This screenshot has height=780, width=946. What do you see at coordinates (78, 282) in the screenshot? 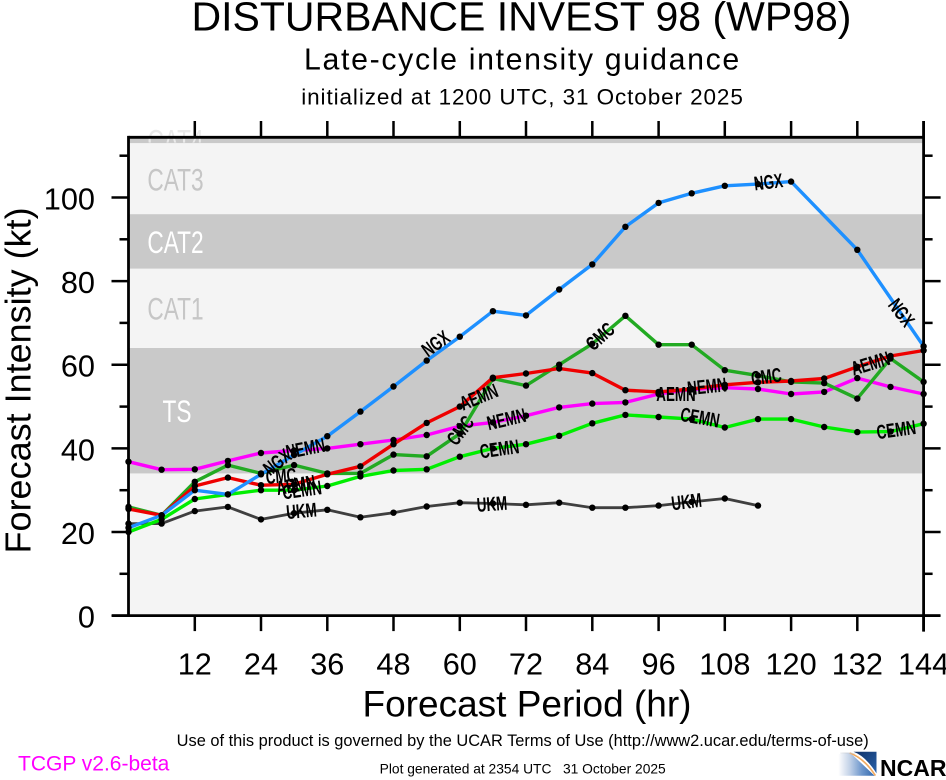
I see `svg-text: 80` at bounding box center [78, 282].